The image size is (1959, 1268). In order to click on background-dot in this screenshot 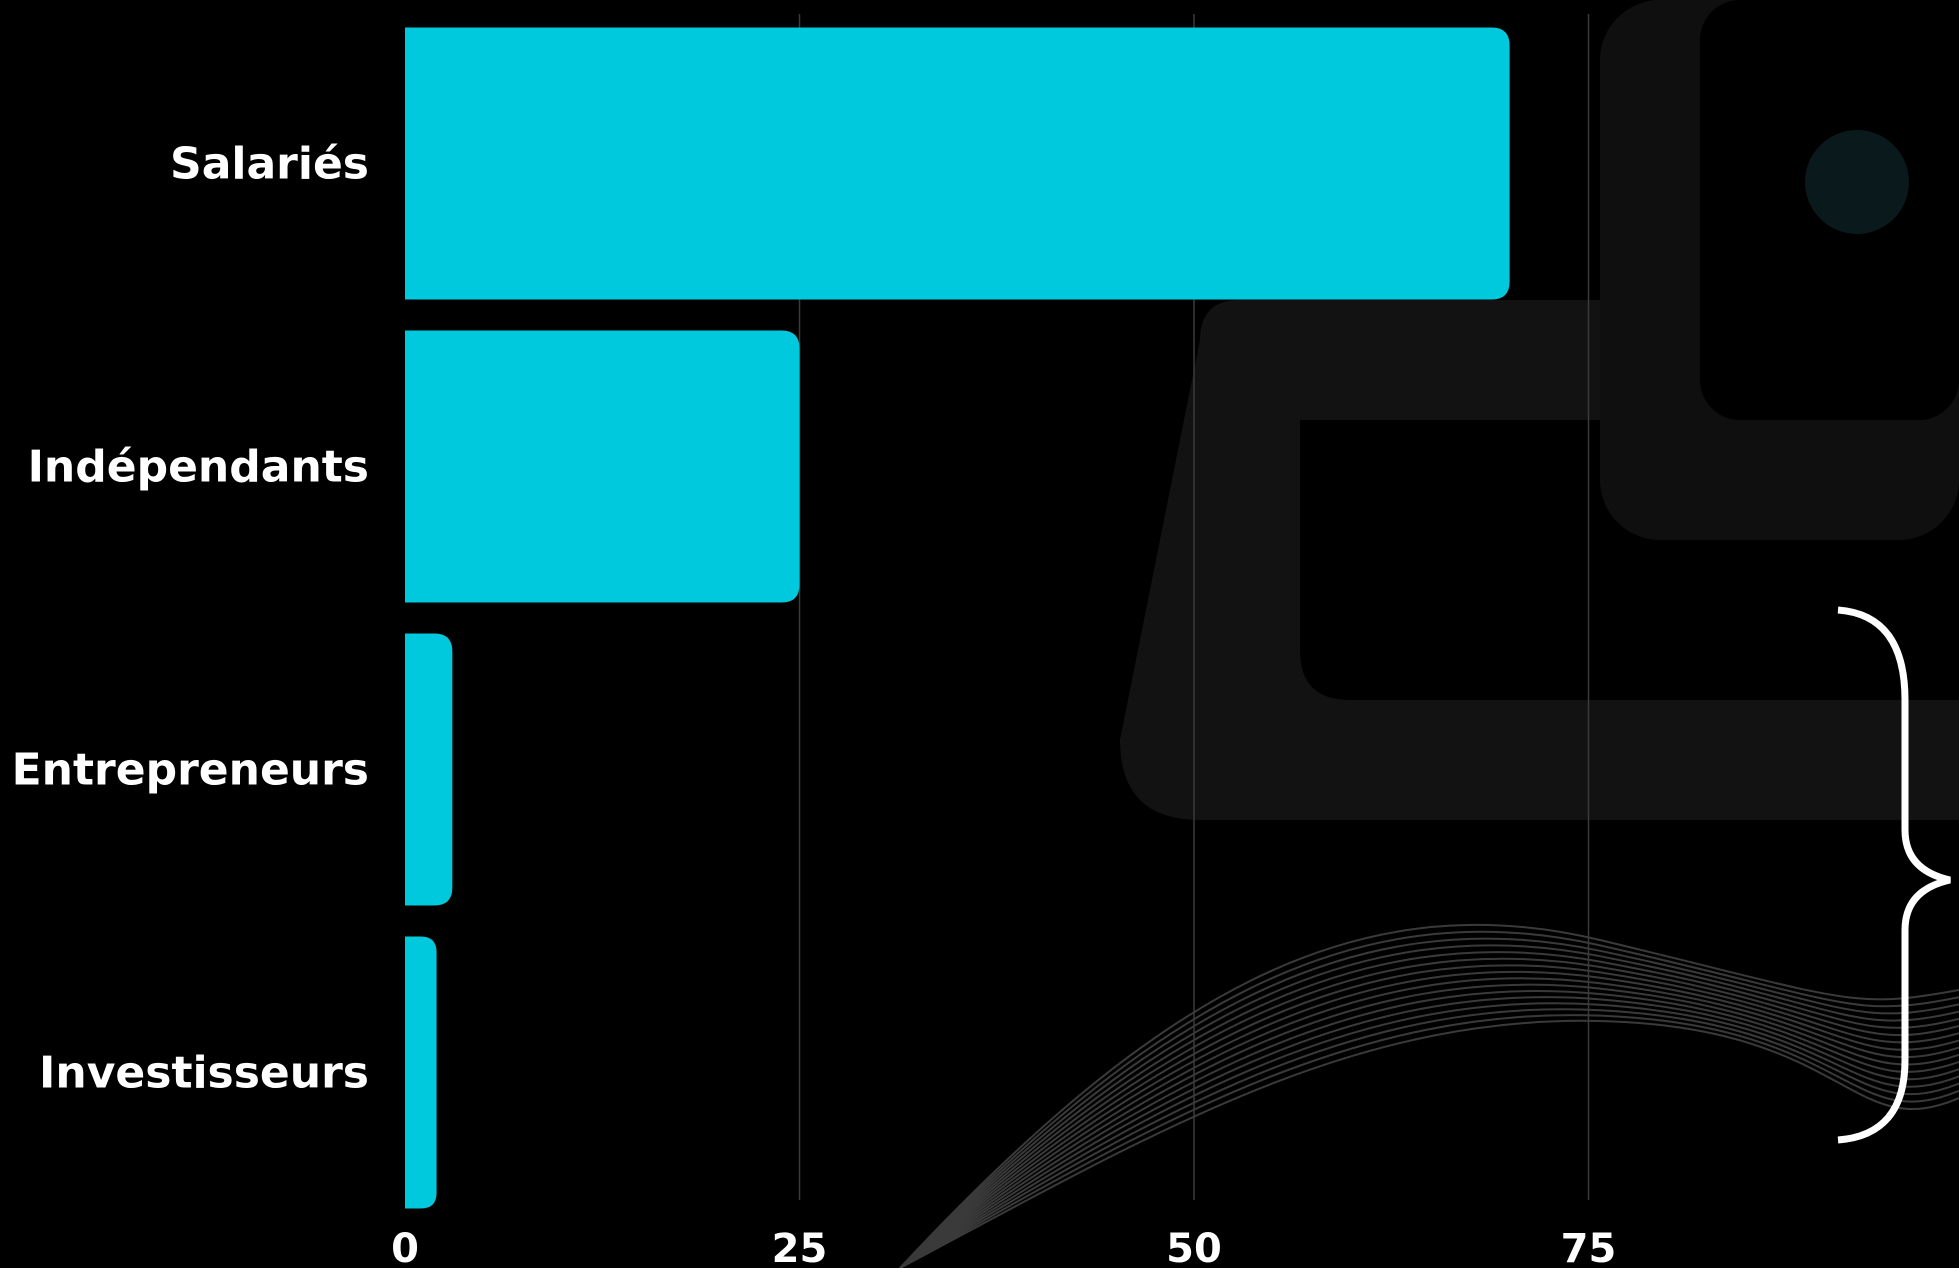, I will do `click(1857, 182)`.